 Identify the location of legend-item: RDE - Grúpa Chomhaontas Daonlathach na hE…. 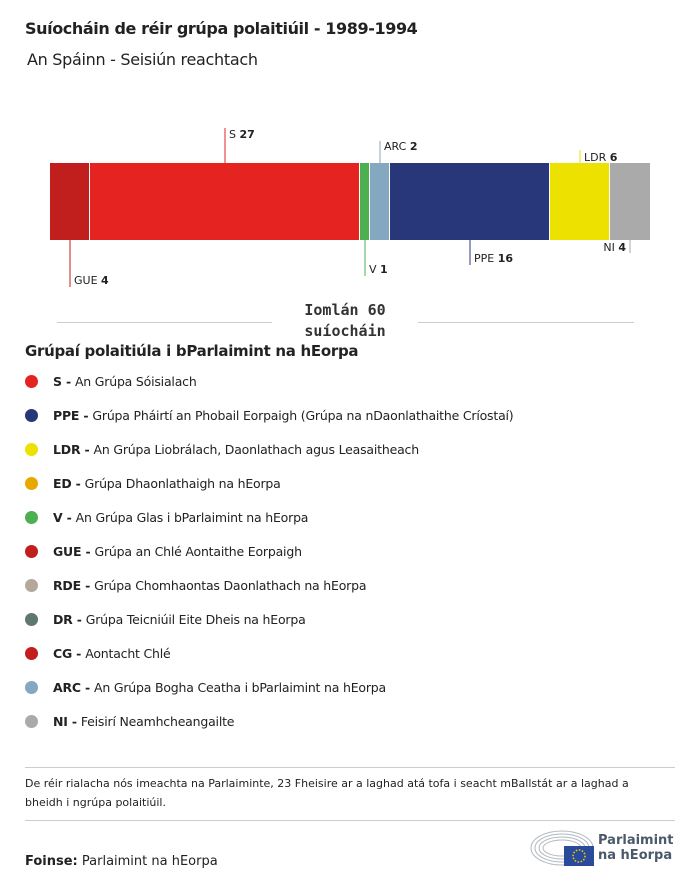
(195, 585).